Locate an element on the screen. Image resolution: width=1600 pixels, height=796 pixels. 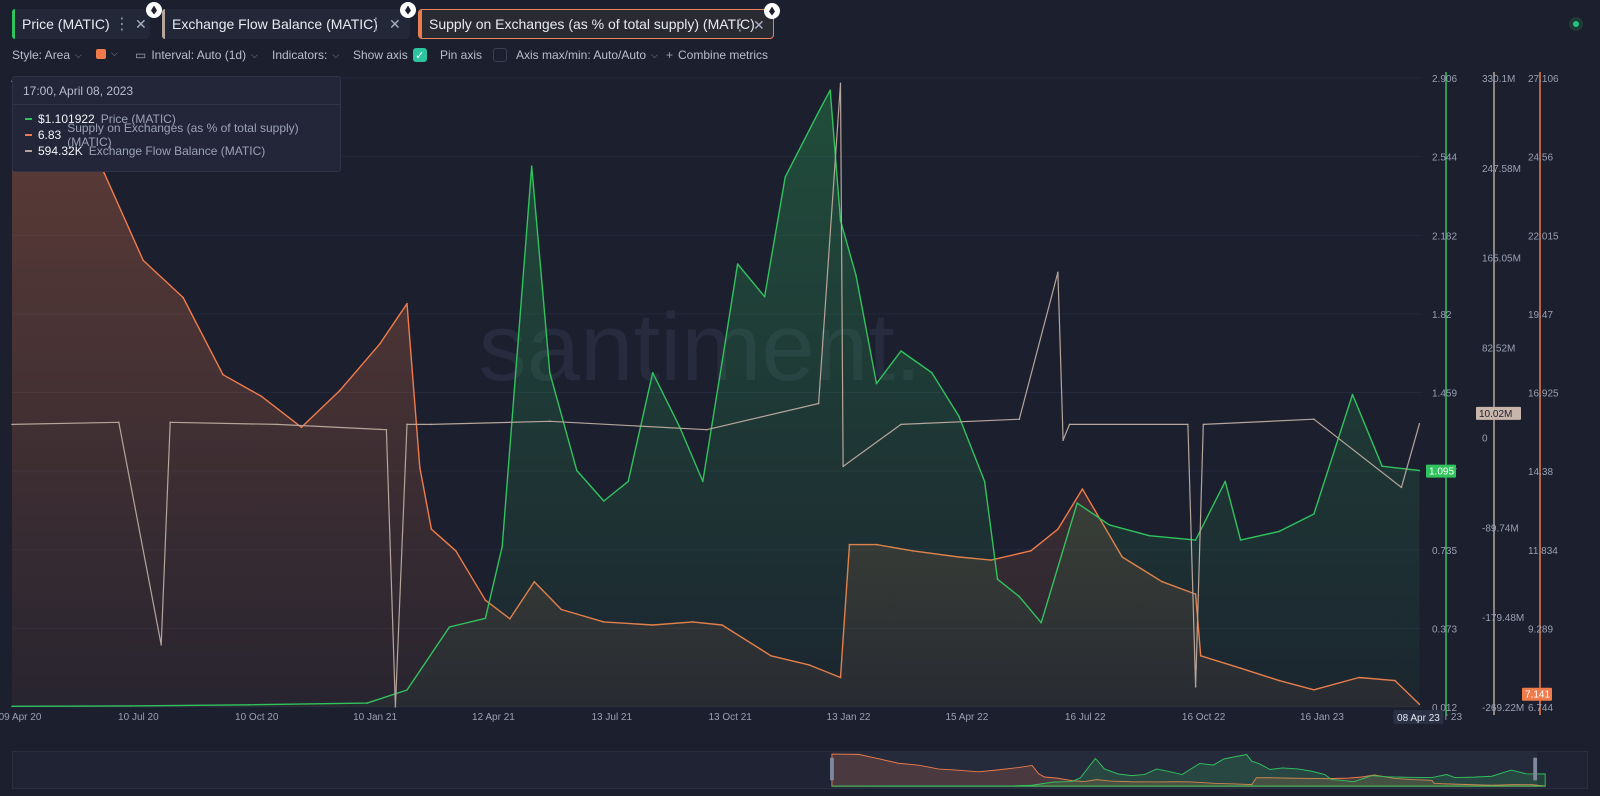
checkmark-icon: ✓ is located at coordinates (419, 55).